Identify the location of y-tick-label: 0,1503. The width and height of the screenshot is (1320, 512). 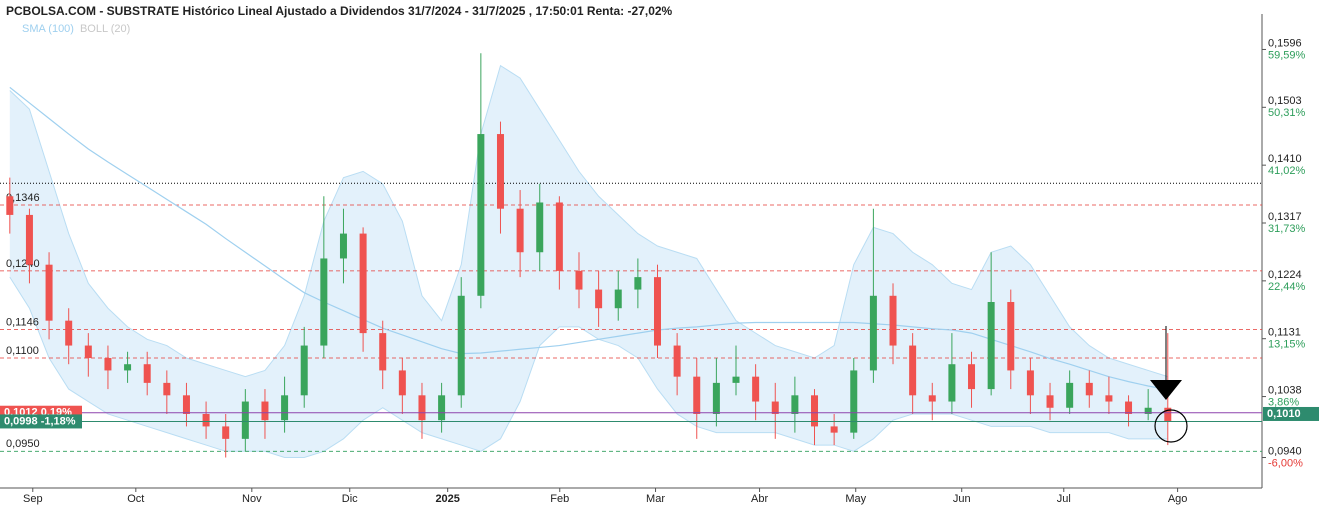
(1285, 101).